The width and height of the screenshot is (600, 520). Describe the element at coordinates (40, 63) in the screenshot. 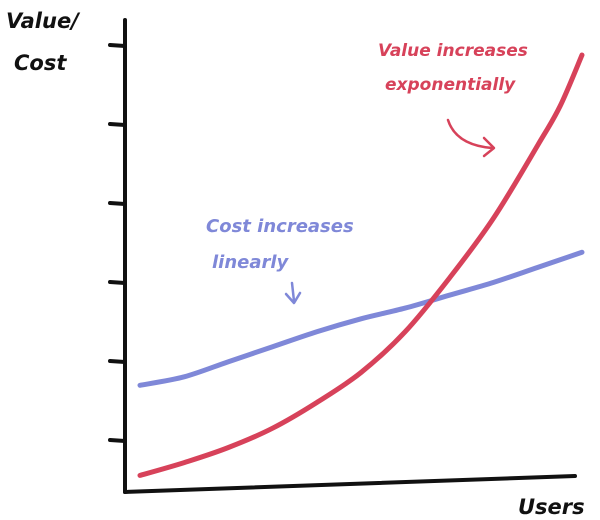

I see `y-axis-title-line-2: Cost` at that location.